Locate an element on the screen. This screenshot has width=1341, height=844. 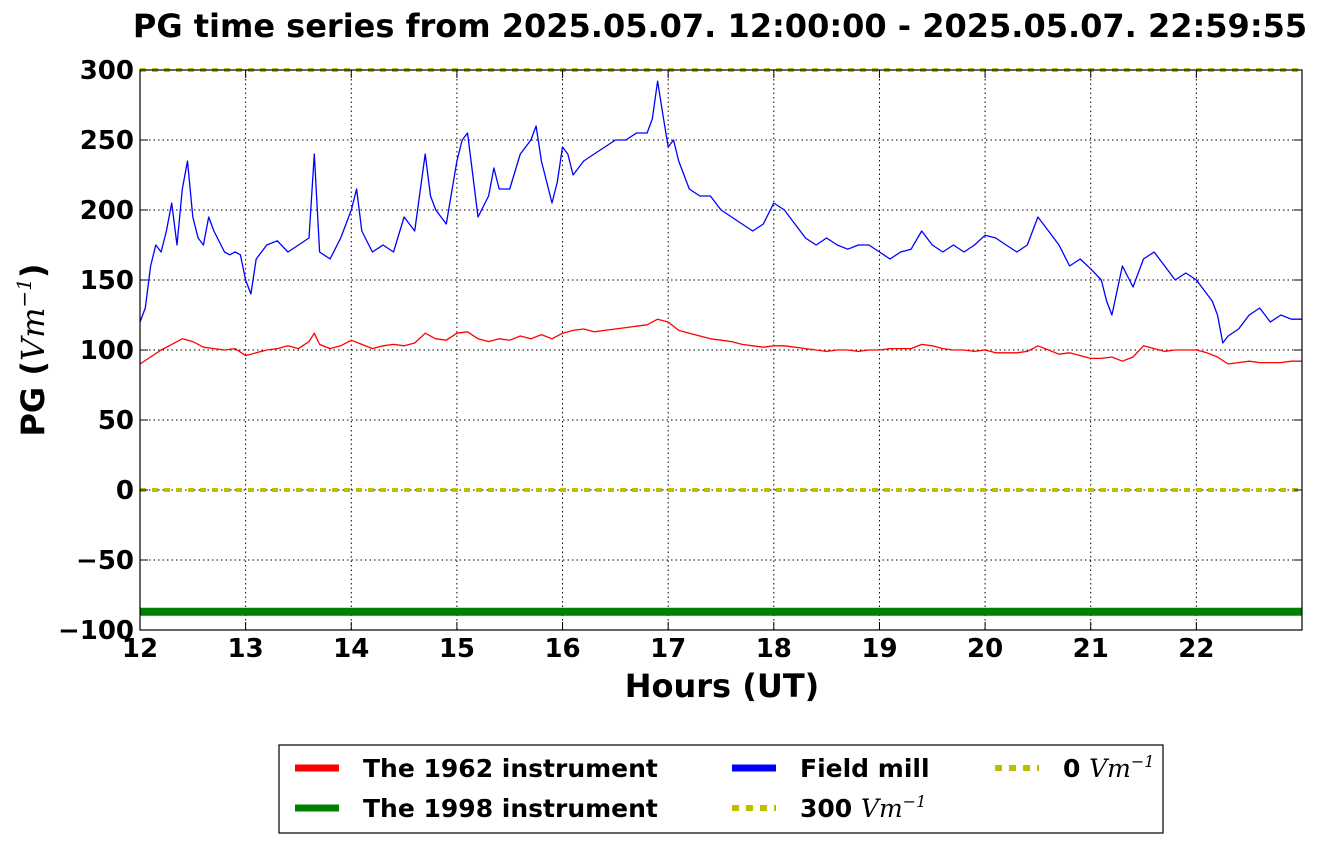
y-axis-label-exponent: −1 is located at coordinates (24, 292).